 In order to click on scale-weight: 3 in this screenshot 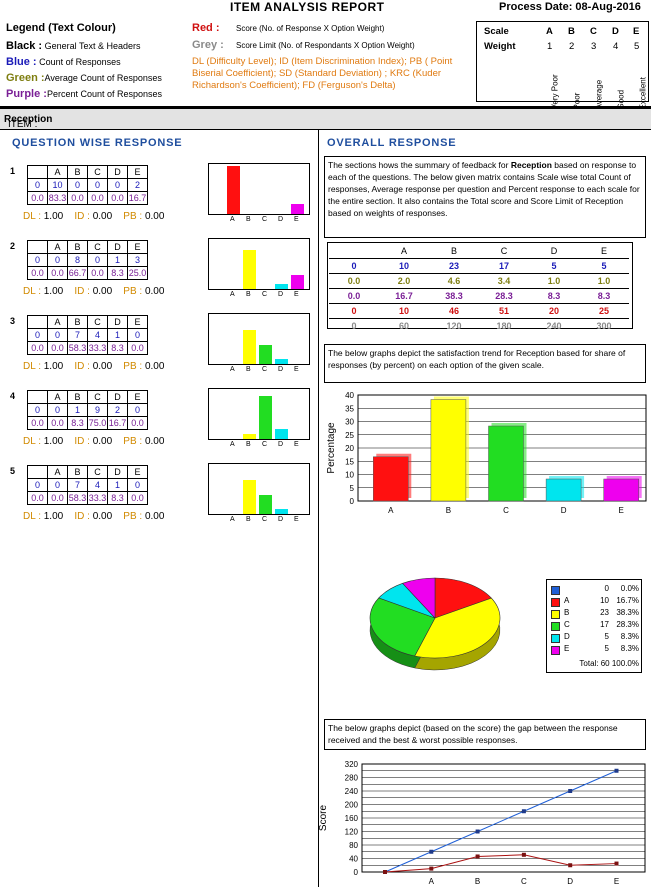, I will do `click(594, 46)`.